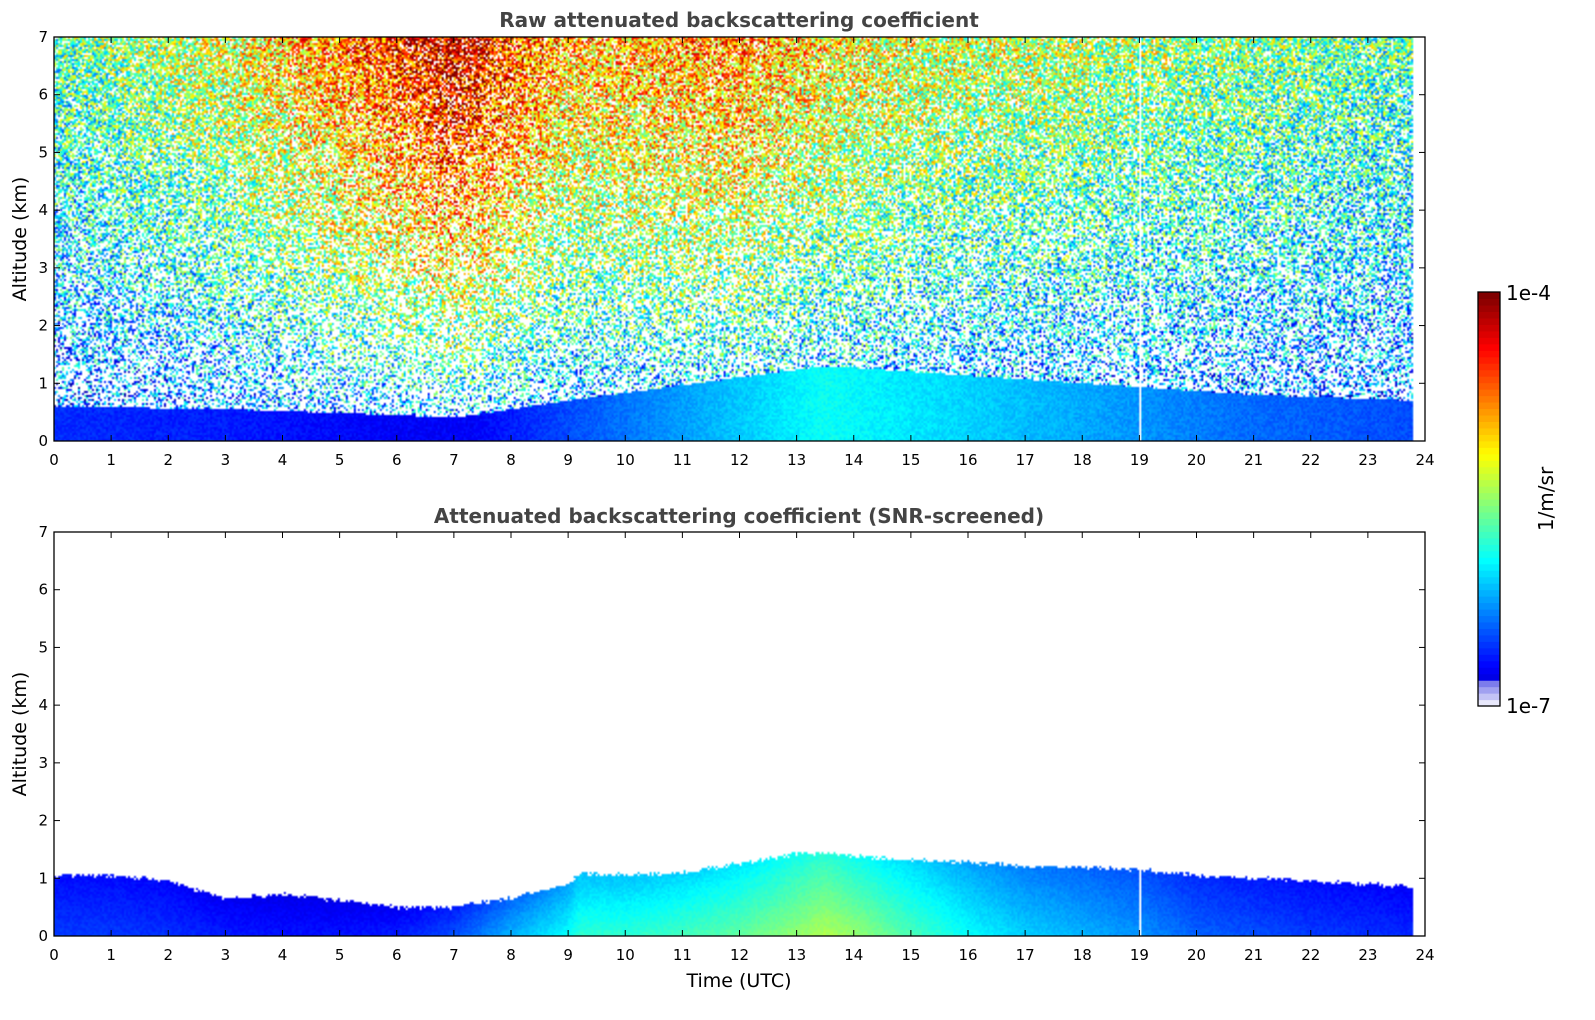 This screenshot has height=1020, width=1595. I want to click on x-tick-label: 12, so click(739, 460).